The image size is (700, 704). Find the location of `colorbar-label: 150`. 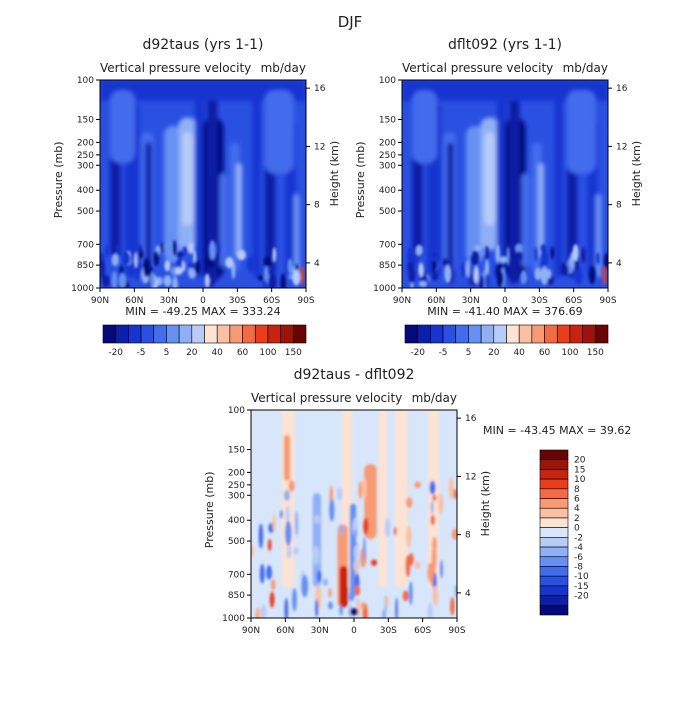

colorbar-label: 150 is located at coordinates (293, 353).